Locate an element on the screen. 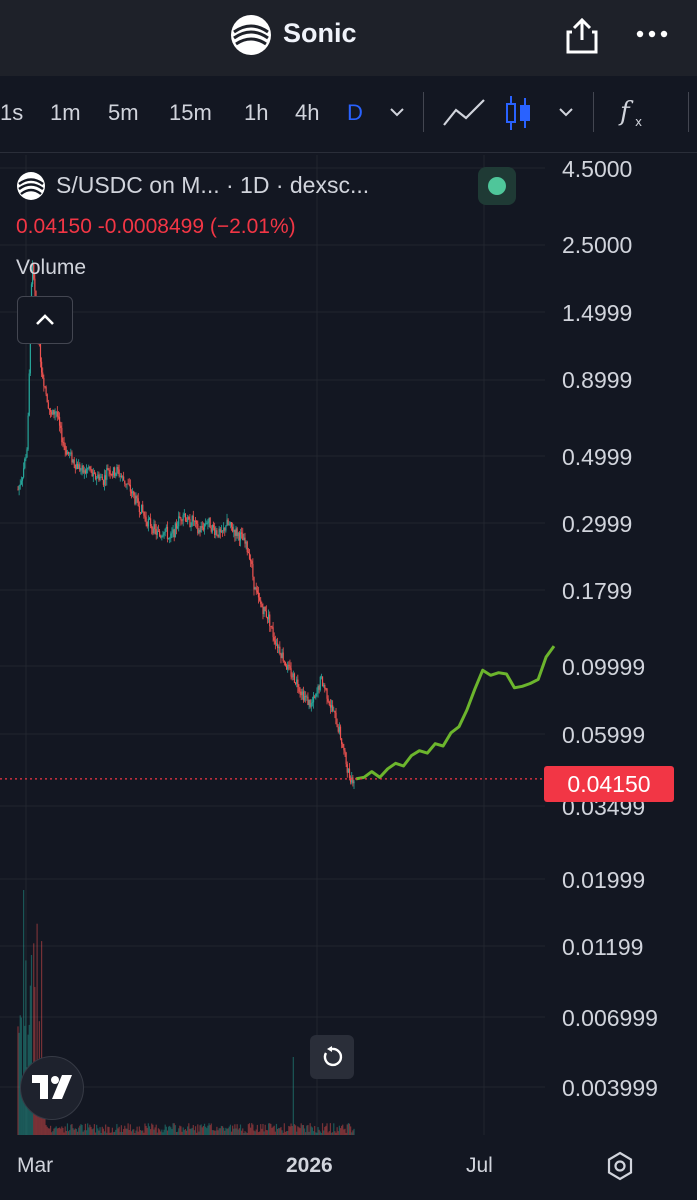 The width and height of the screenshot is (697, 1200). collapse-legend-button is located at coordinates (45, 320).